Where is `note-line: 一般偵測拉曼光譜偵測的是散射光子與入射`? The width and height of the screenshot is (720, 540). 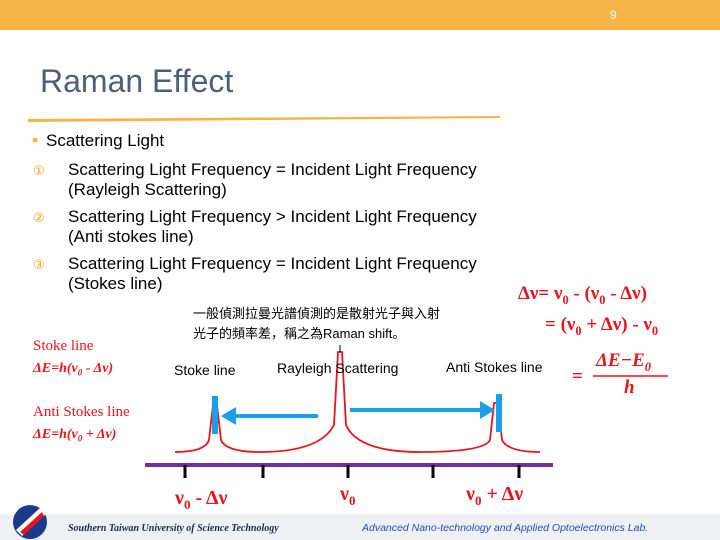 note-line: 一般偵測拉曼光譜偵測的是散射光子與入射 is located at coordinates (316, 313).